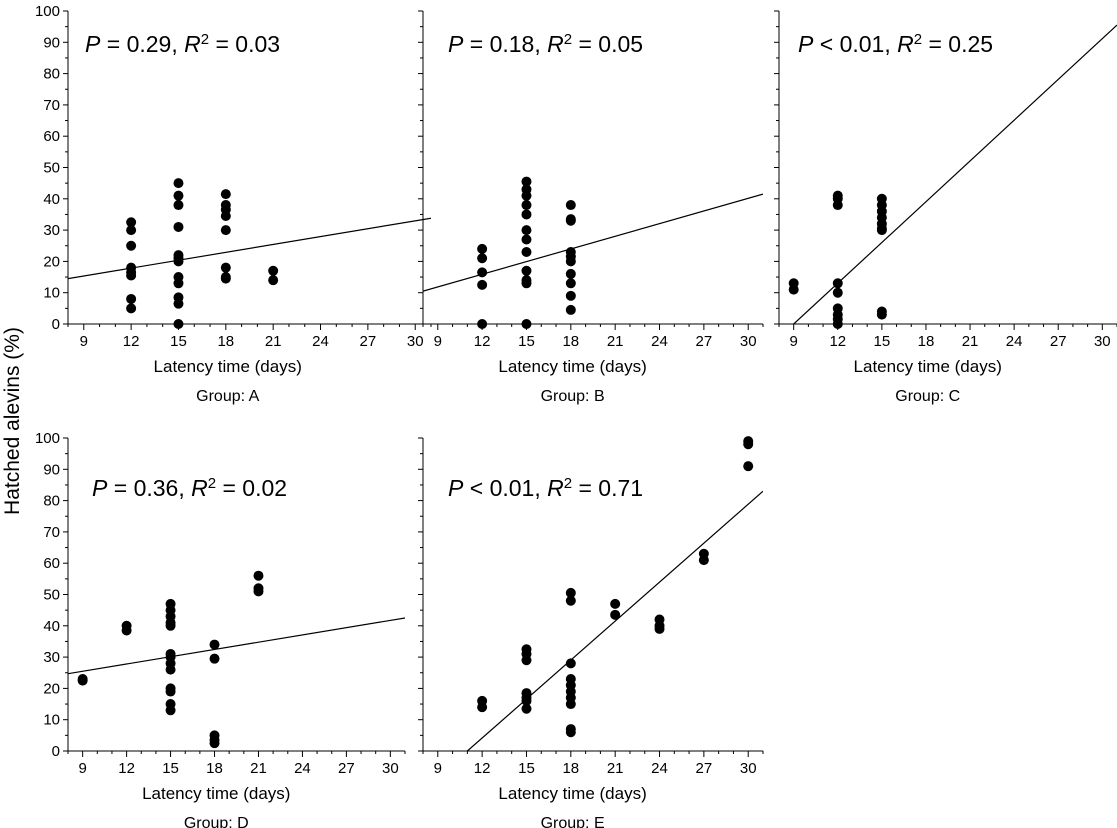 Image resolution: width=1117 pixels, height=828 pixels. I want to click on y-tick-label: 10, so click(51, 720).